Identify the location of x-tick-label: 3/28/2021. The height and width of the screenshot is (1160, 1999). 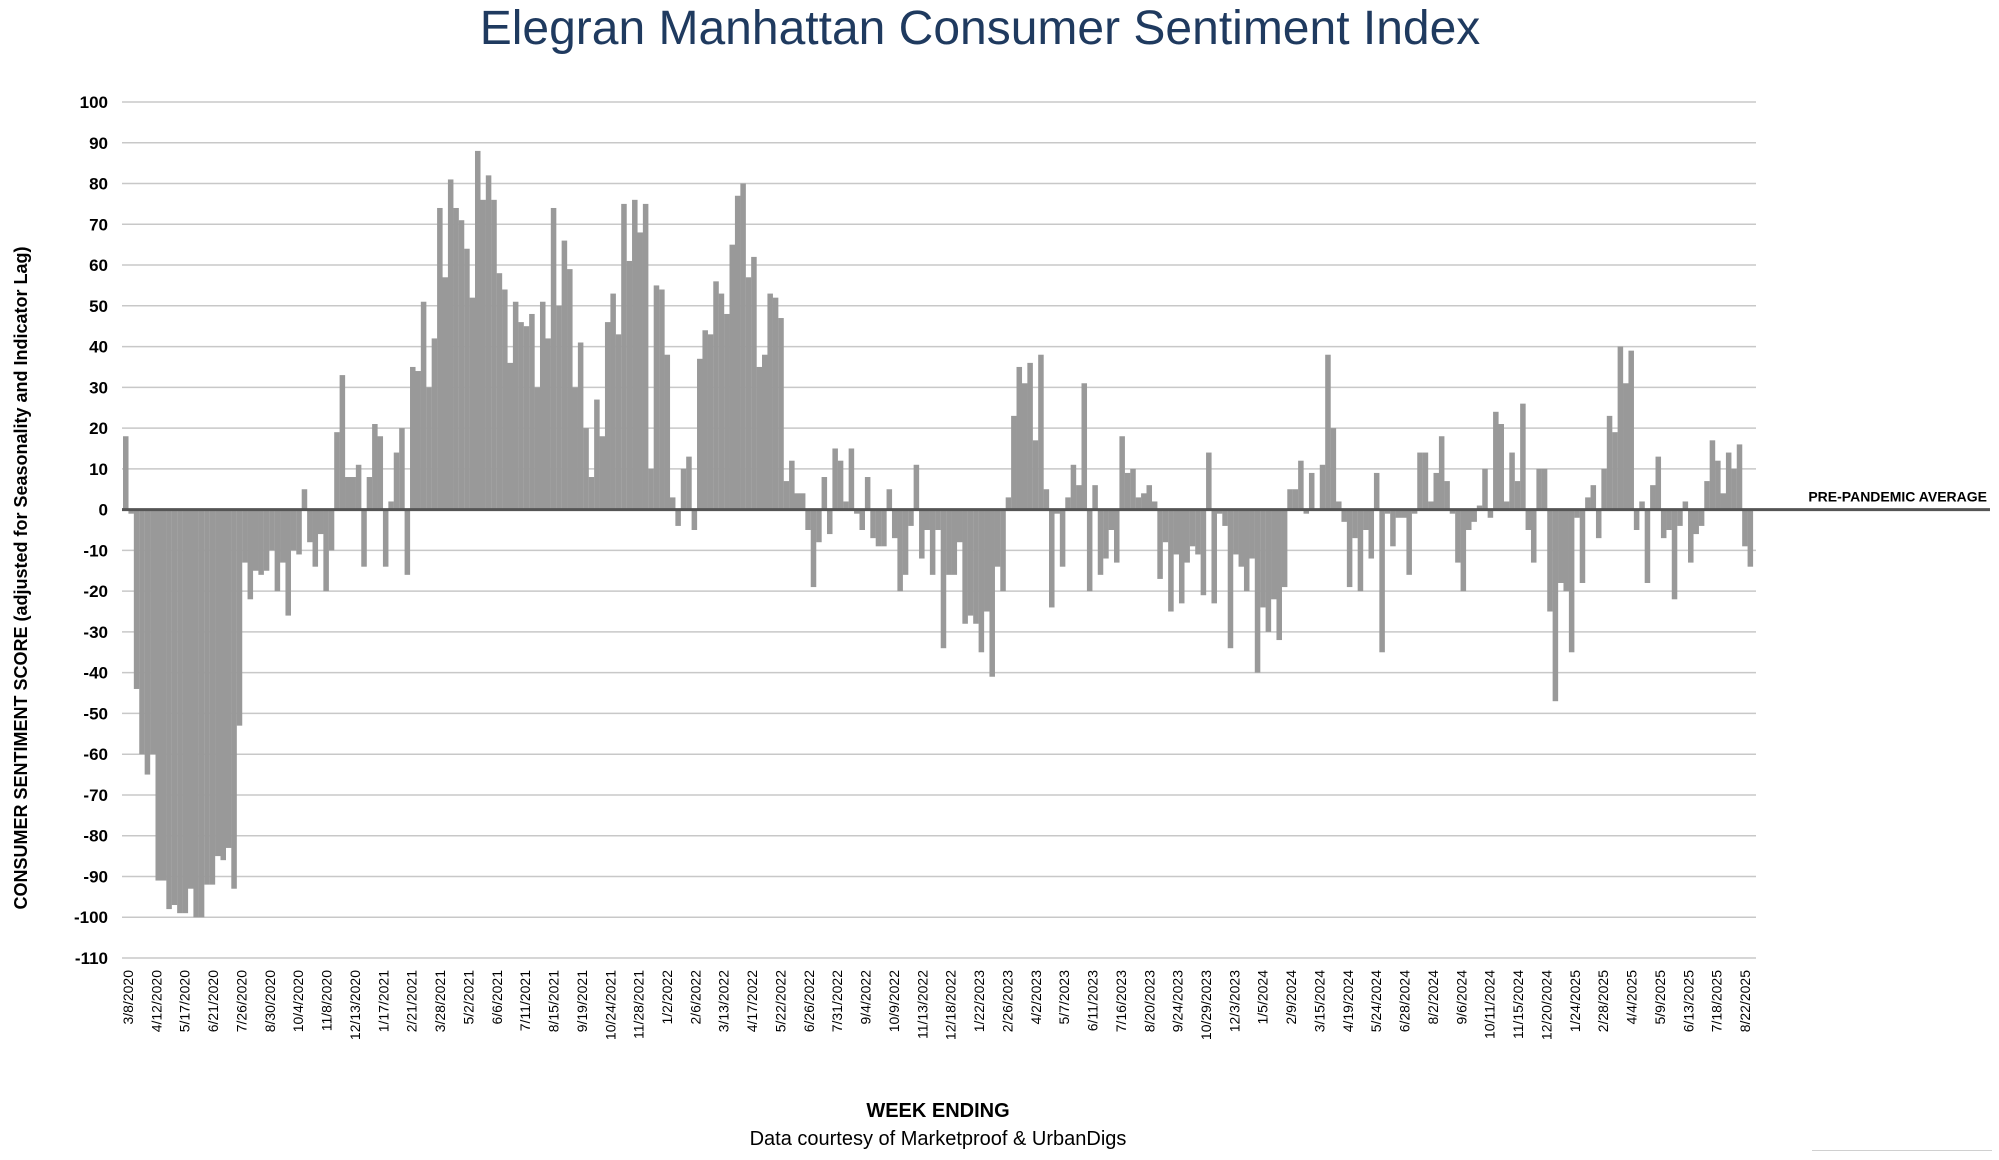
(440, 1001).